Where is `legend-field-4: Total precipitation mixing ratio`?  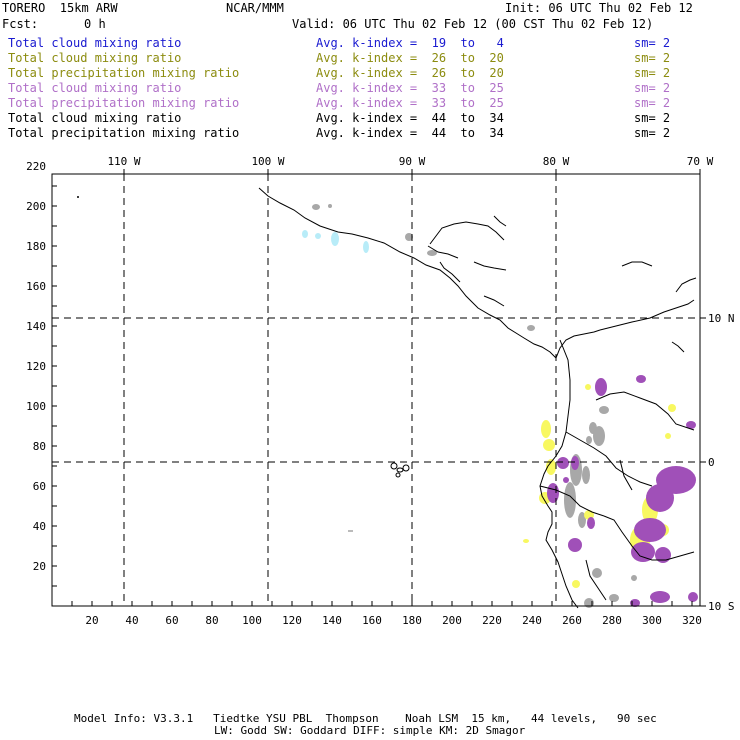 legend-field-4: Total precipitation mixing ratio is located at coordinates (124, 103).